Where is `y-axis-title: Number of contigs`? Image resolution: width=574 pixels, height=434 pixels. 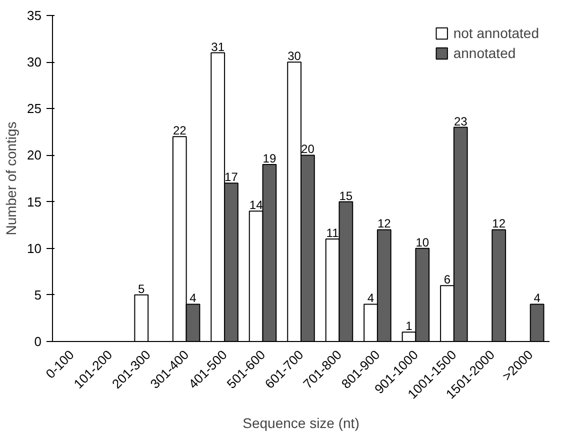 y-axis-title: Number of contigs is located at coordinates (11, 179).